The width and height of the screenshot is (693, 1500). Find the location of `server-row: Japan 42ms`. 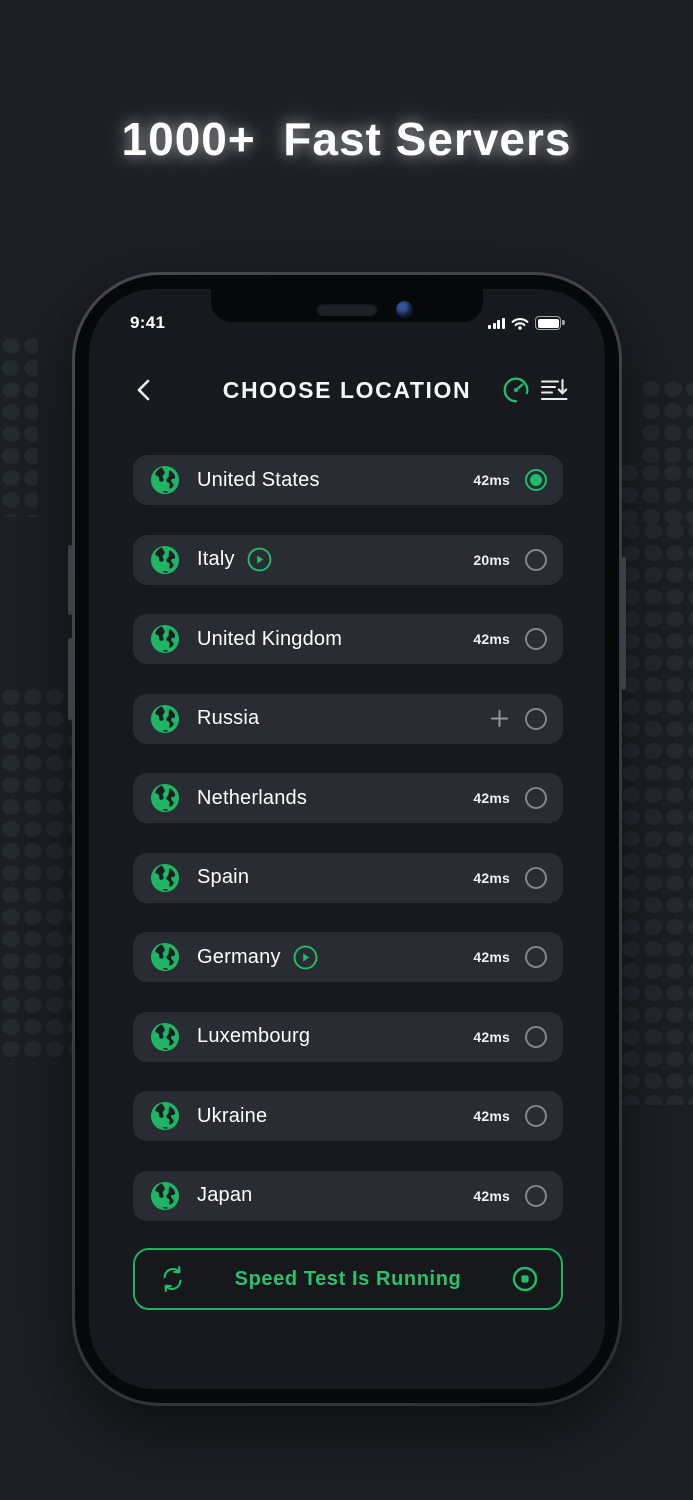

server-row: Japan 42ms is located at coordinates (348, 1195).